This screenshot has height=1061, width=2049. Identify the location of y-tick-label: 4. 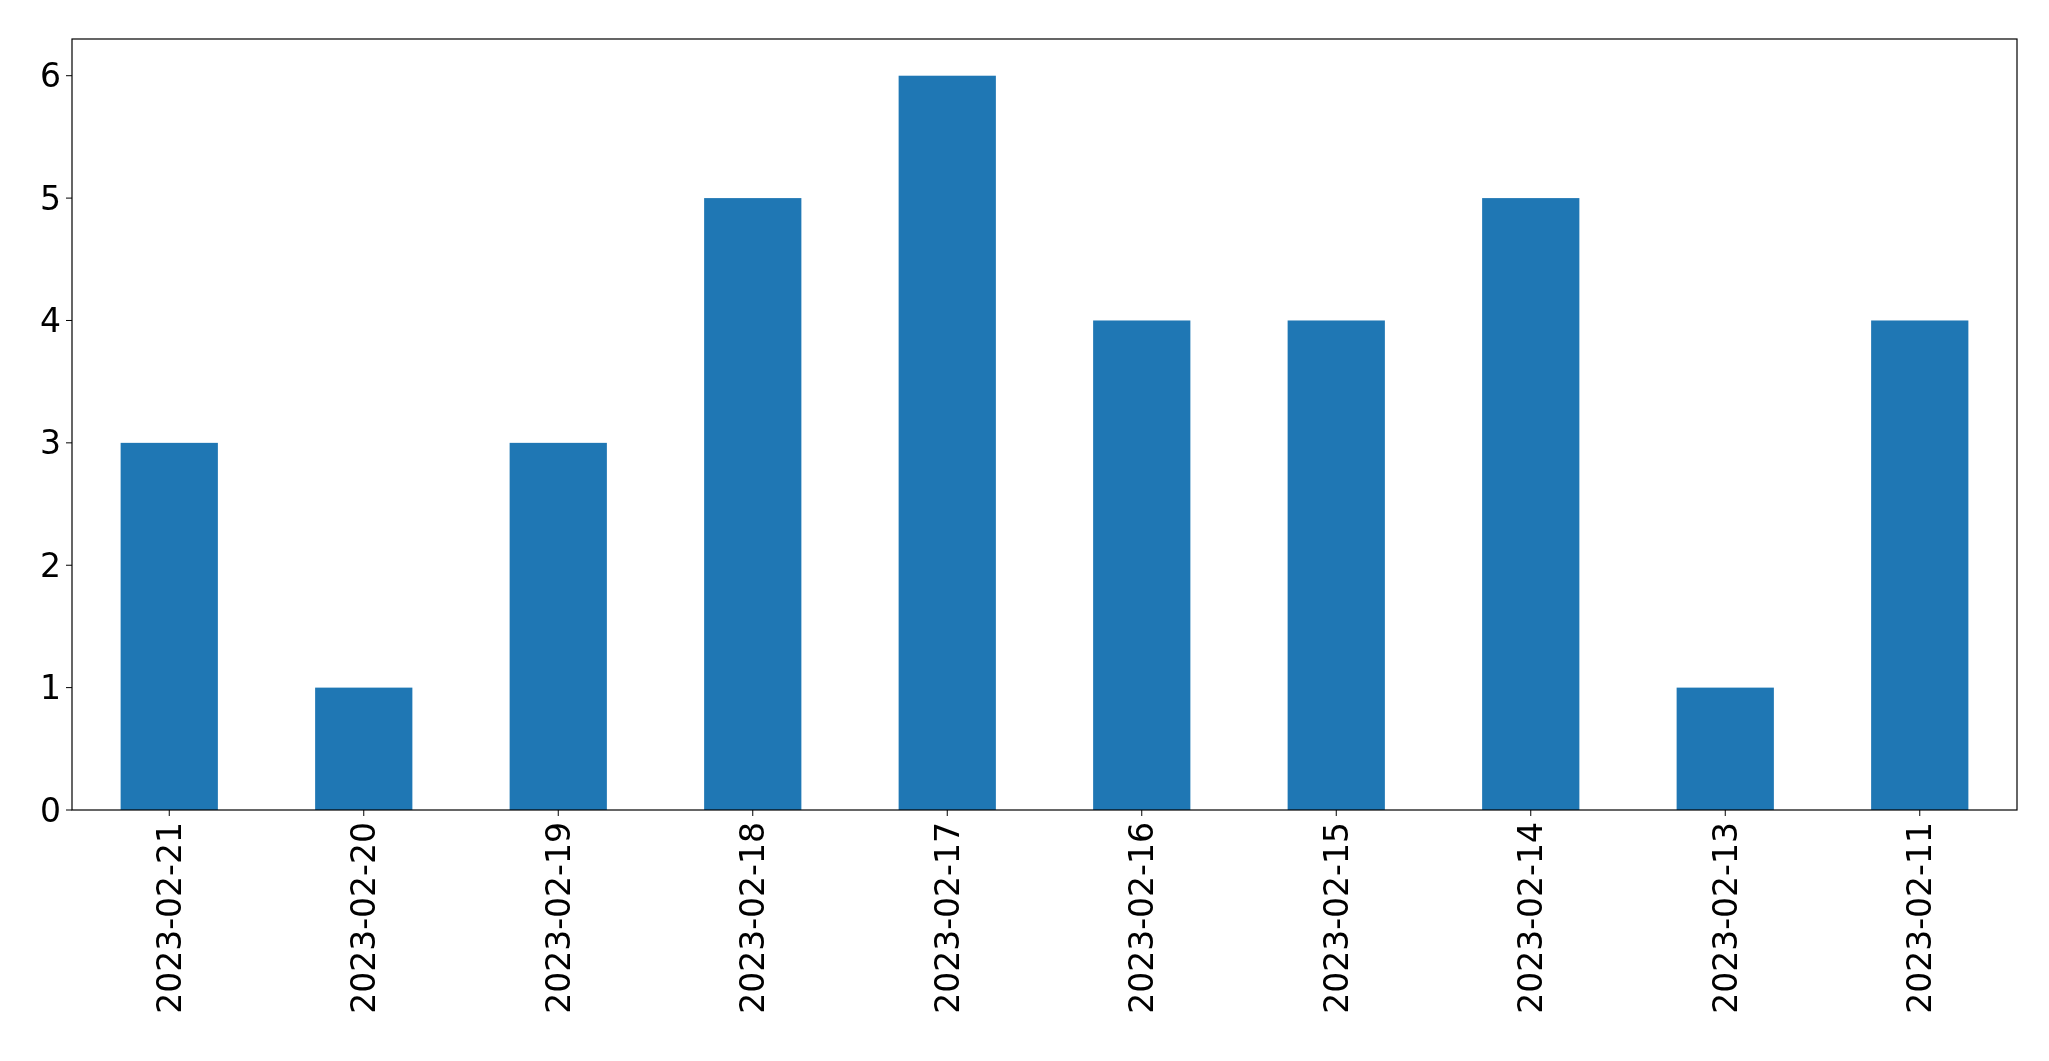
(50, 321).